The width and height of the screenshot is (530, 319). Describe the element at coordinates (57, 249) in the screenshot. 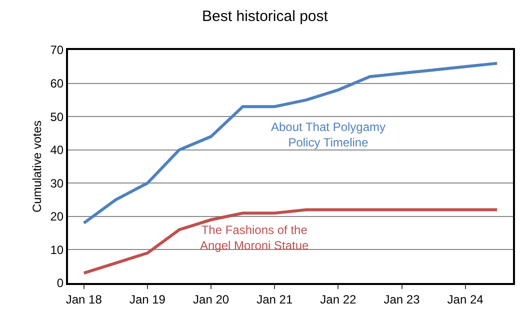

I see `y-tick-label: 10` at that location.